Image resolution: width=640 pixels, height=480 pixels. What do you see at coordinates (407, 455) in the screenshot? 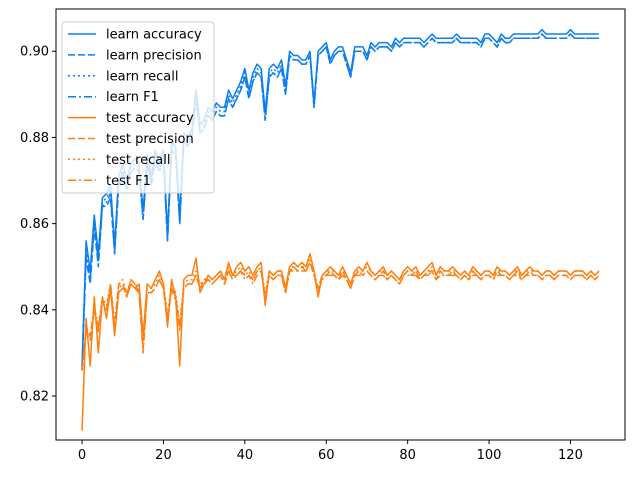
I see `x-tick-label: 80` at bounding box center [407, 455].